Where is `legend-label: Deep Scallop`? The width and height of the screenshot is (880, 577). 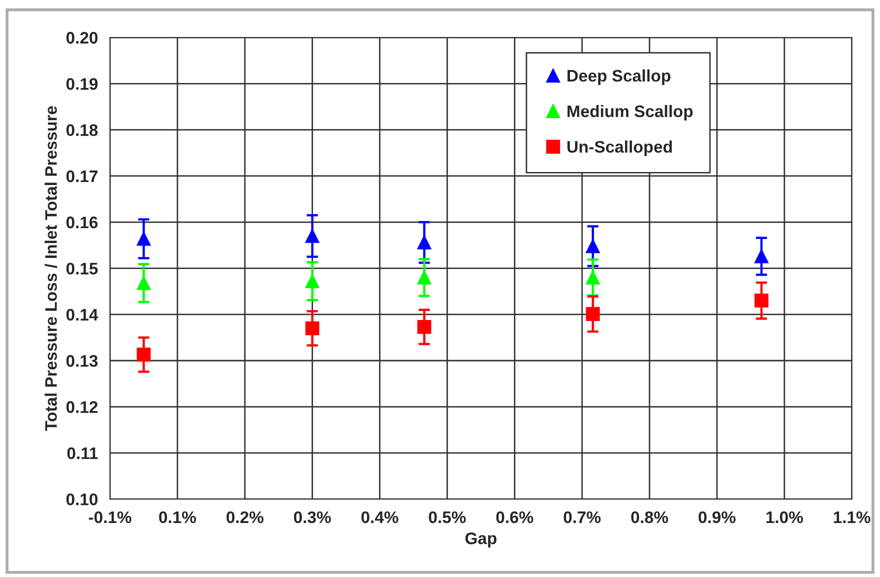
legend-label: Deep Scallop is located at coordinates (619, 77).